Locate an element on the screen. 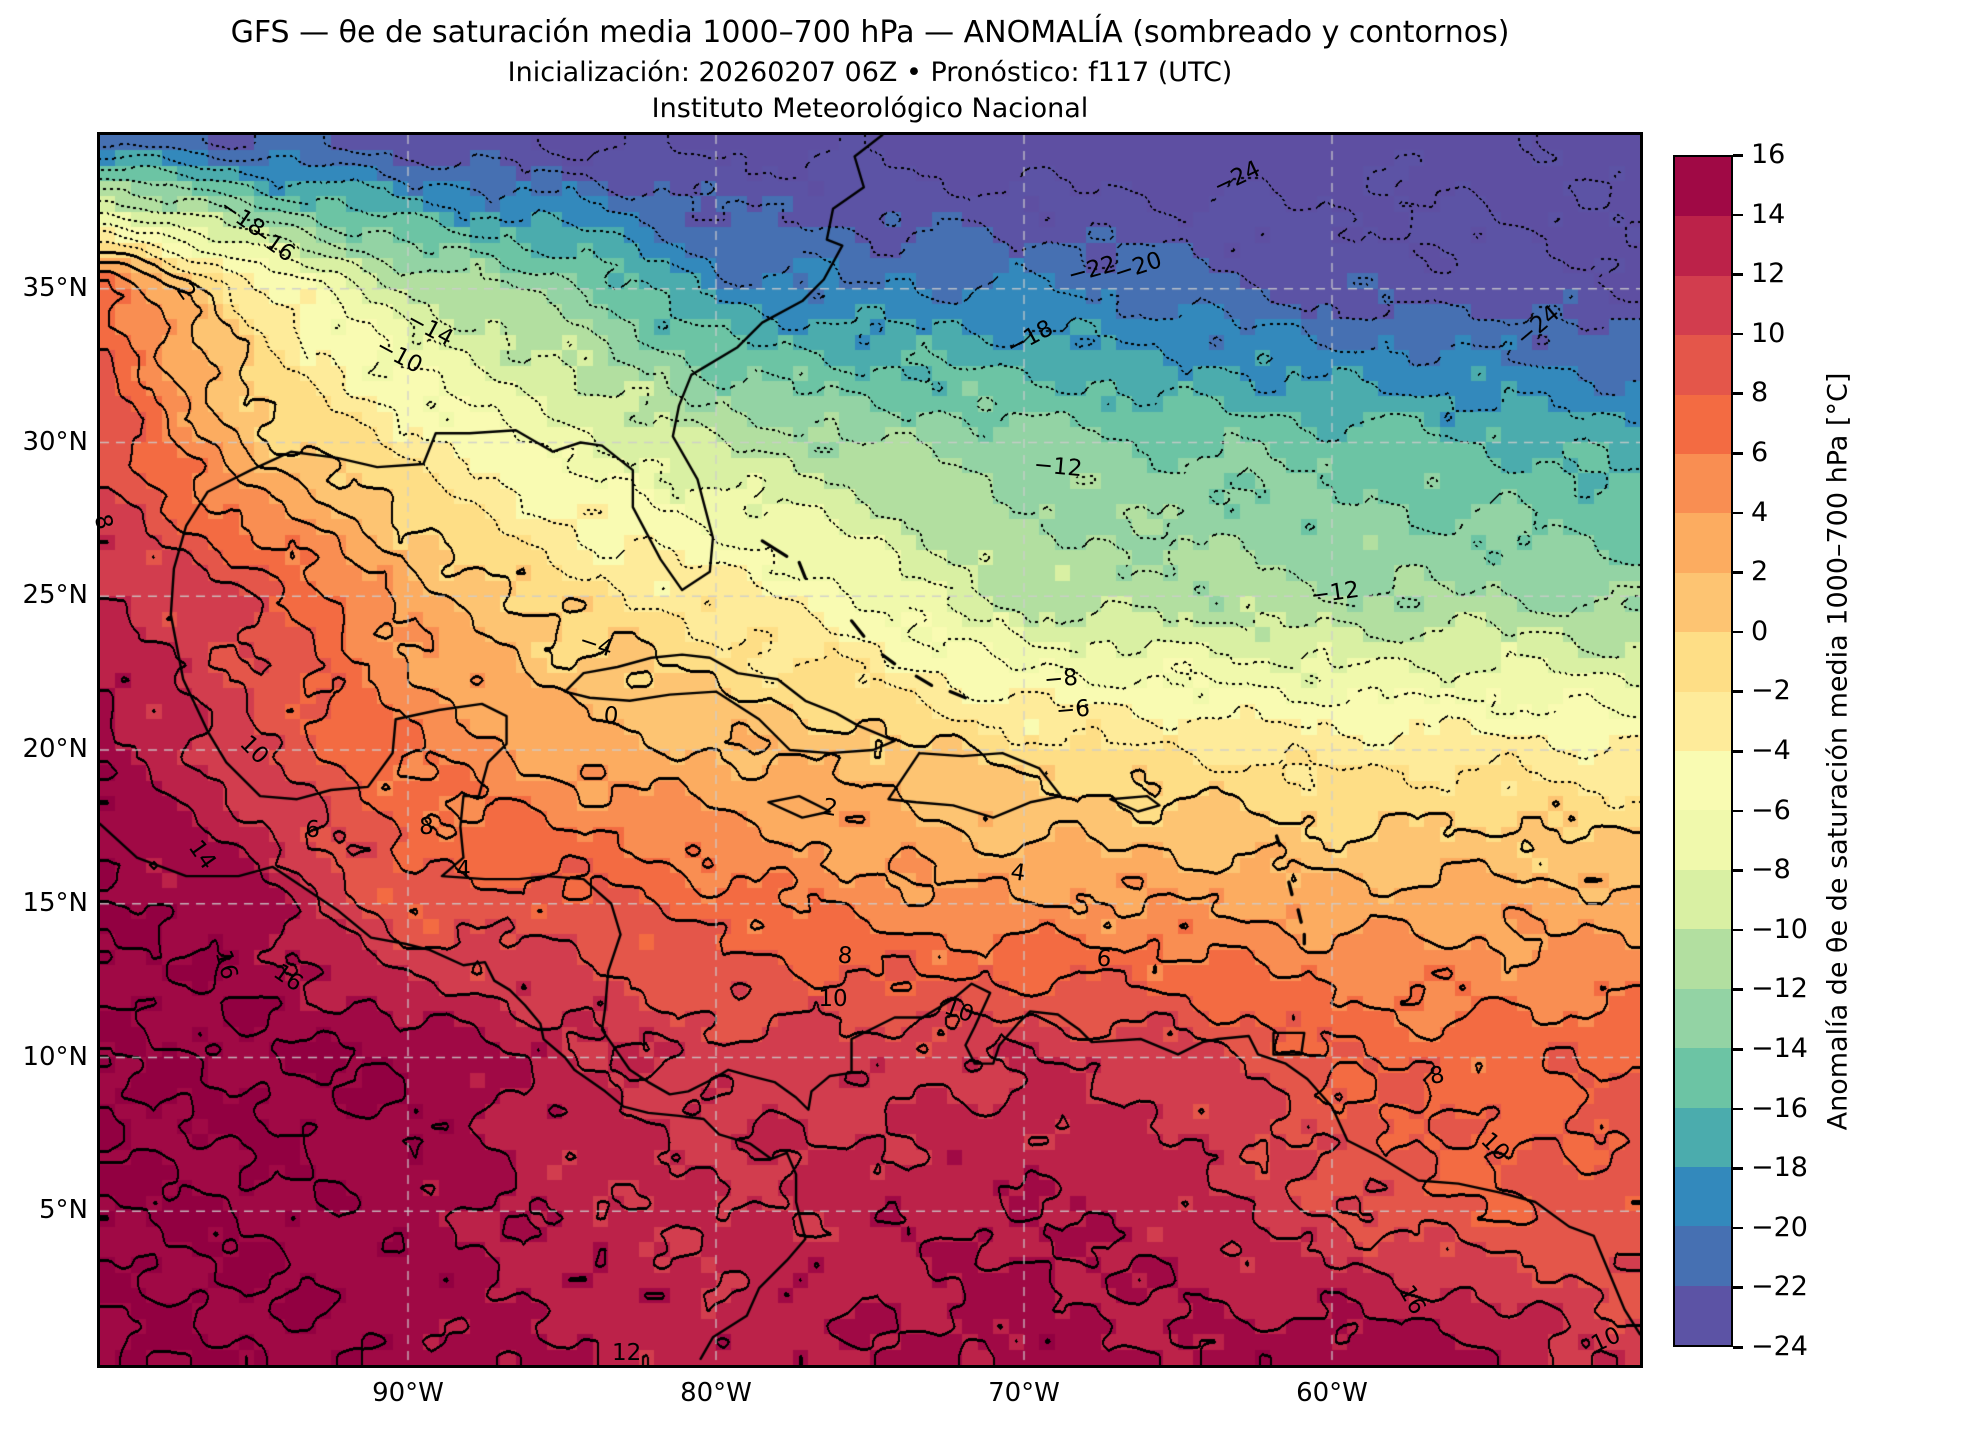 This screenshot has height=1440, width=1980. lat-tick-label: 10°N is located at coordinates (55, 1056).